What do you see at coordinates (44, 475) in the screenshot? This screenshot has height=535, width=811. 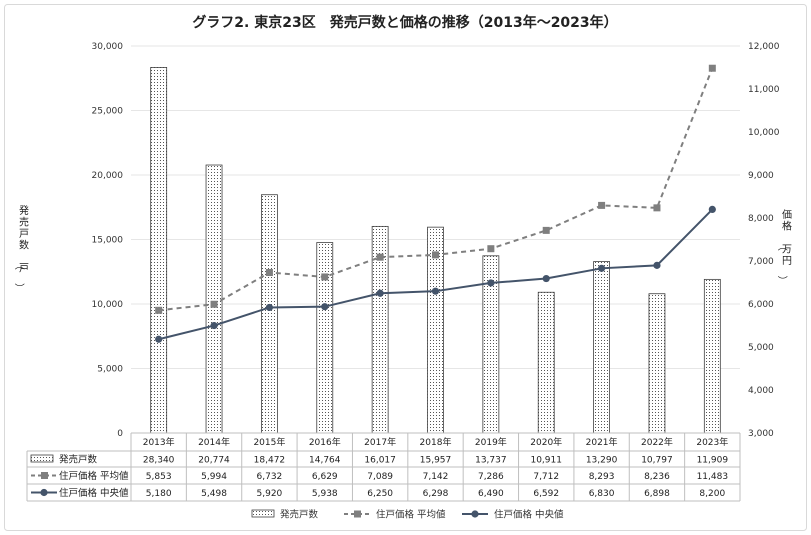 I see `legend-marker-table-average-price` at bounding box center [44, 475].